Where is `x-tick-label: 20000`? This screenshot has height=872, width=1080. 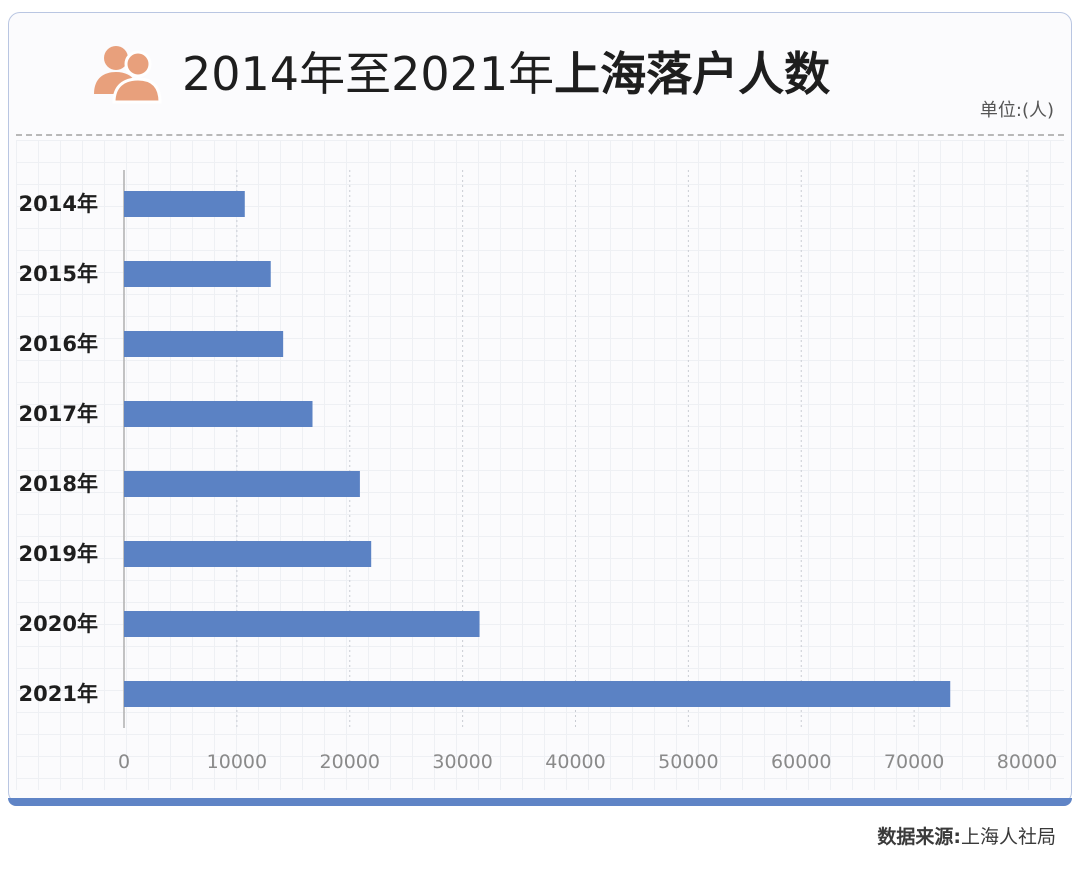 x-tick-label: 20000 is located at coordinates (350, 762).